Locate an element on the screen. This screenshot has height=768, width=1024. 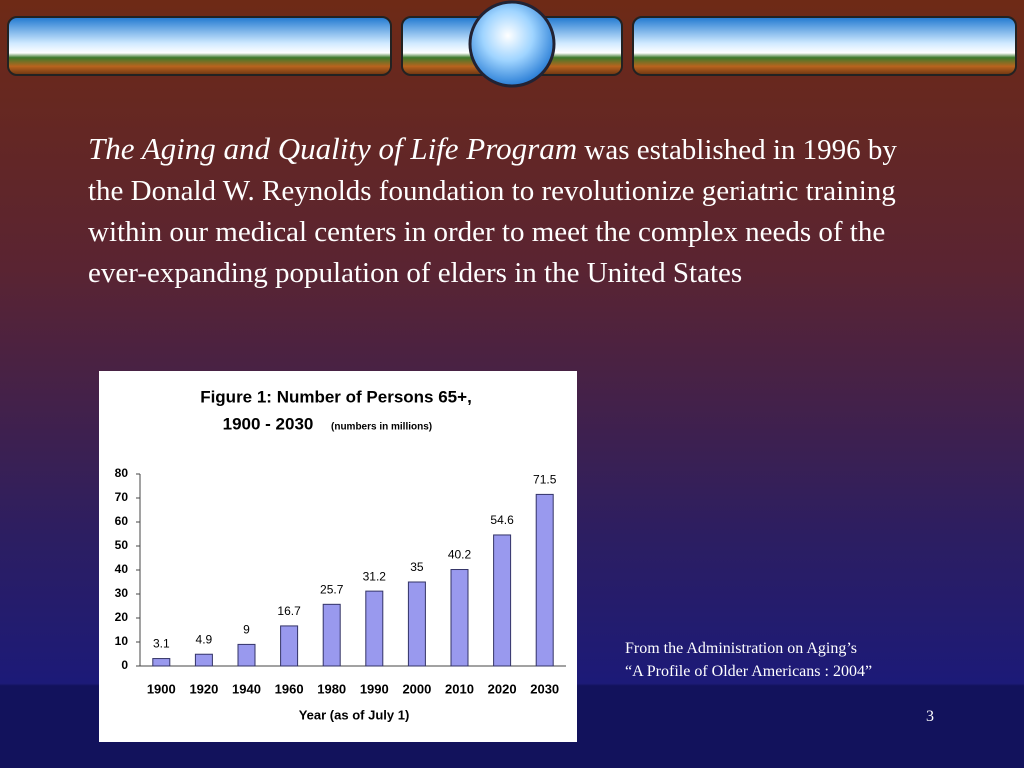
x-tick-label: 1980 is located at coordinates (331, 688).